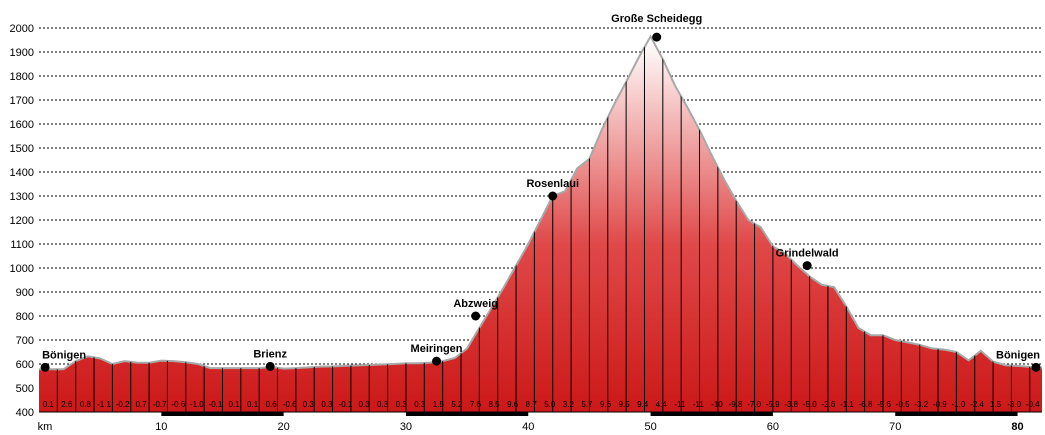 Image resolution: width=1045 pixels, height=435 pixels. Describe the element at coordinates (921, 404) in the screenshot. I see `gradient-label: -3.2` at that location.